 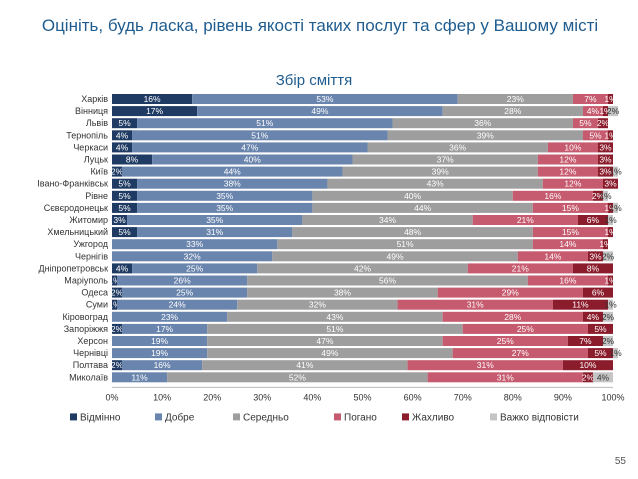 I want to click on data-label: 41%, so click(x=304, y=365).